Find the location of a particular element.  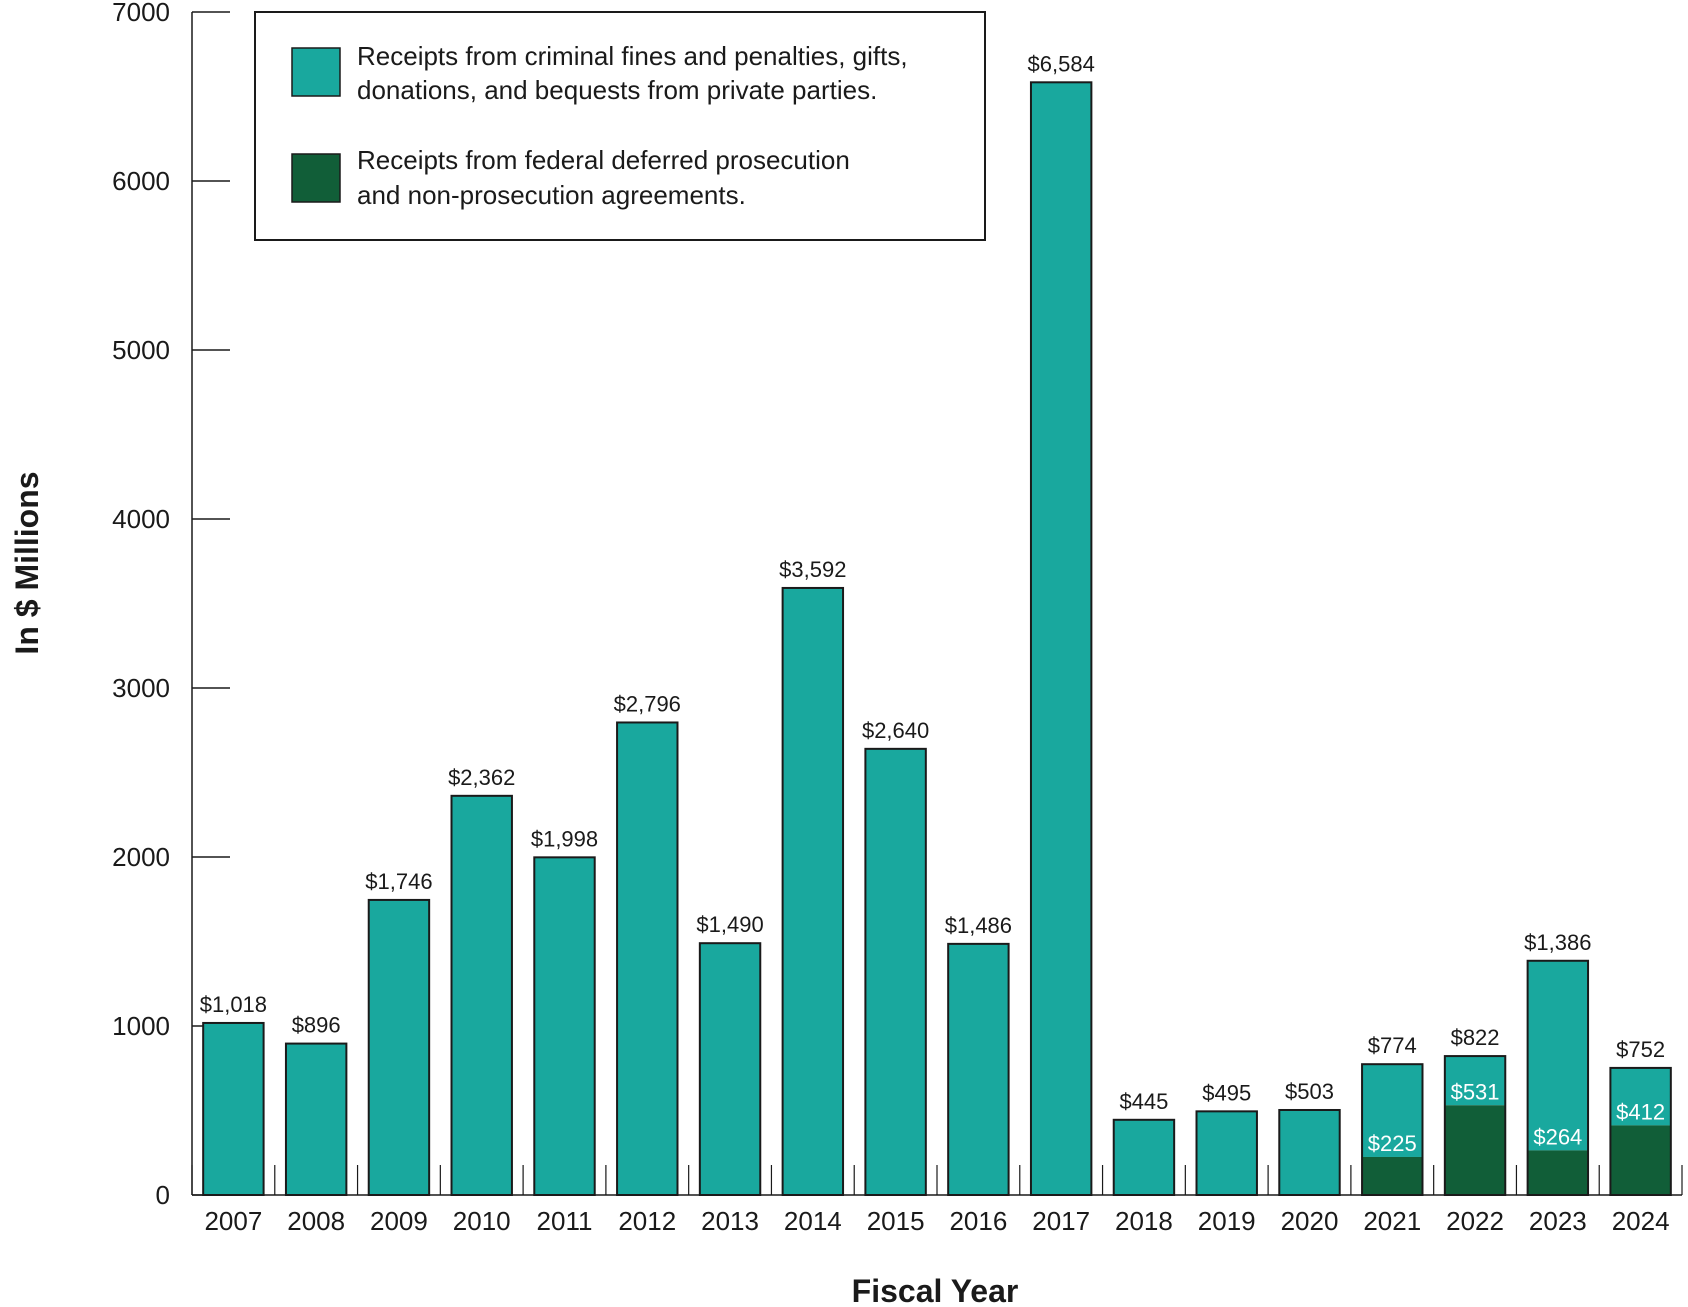

bar-deferred-label: $412 is located at coordinates (1640, 1111).